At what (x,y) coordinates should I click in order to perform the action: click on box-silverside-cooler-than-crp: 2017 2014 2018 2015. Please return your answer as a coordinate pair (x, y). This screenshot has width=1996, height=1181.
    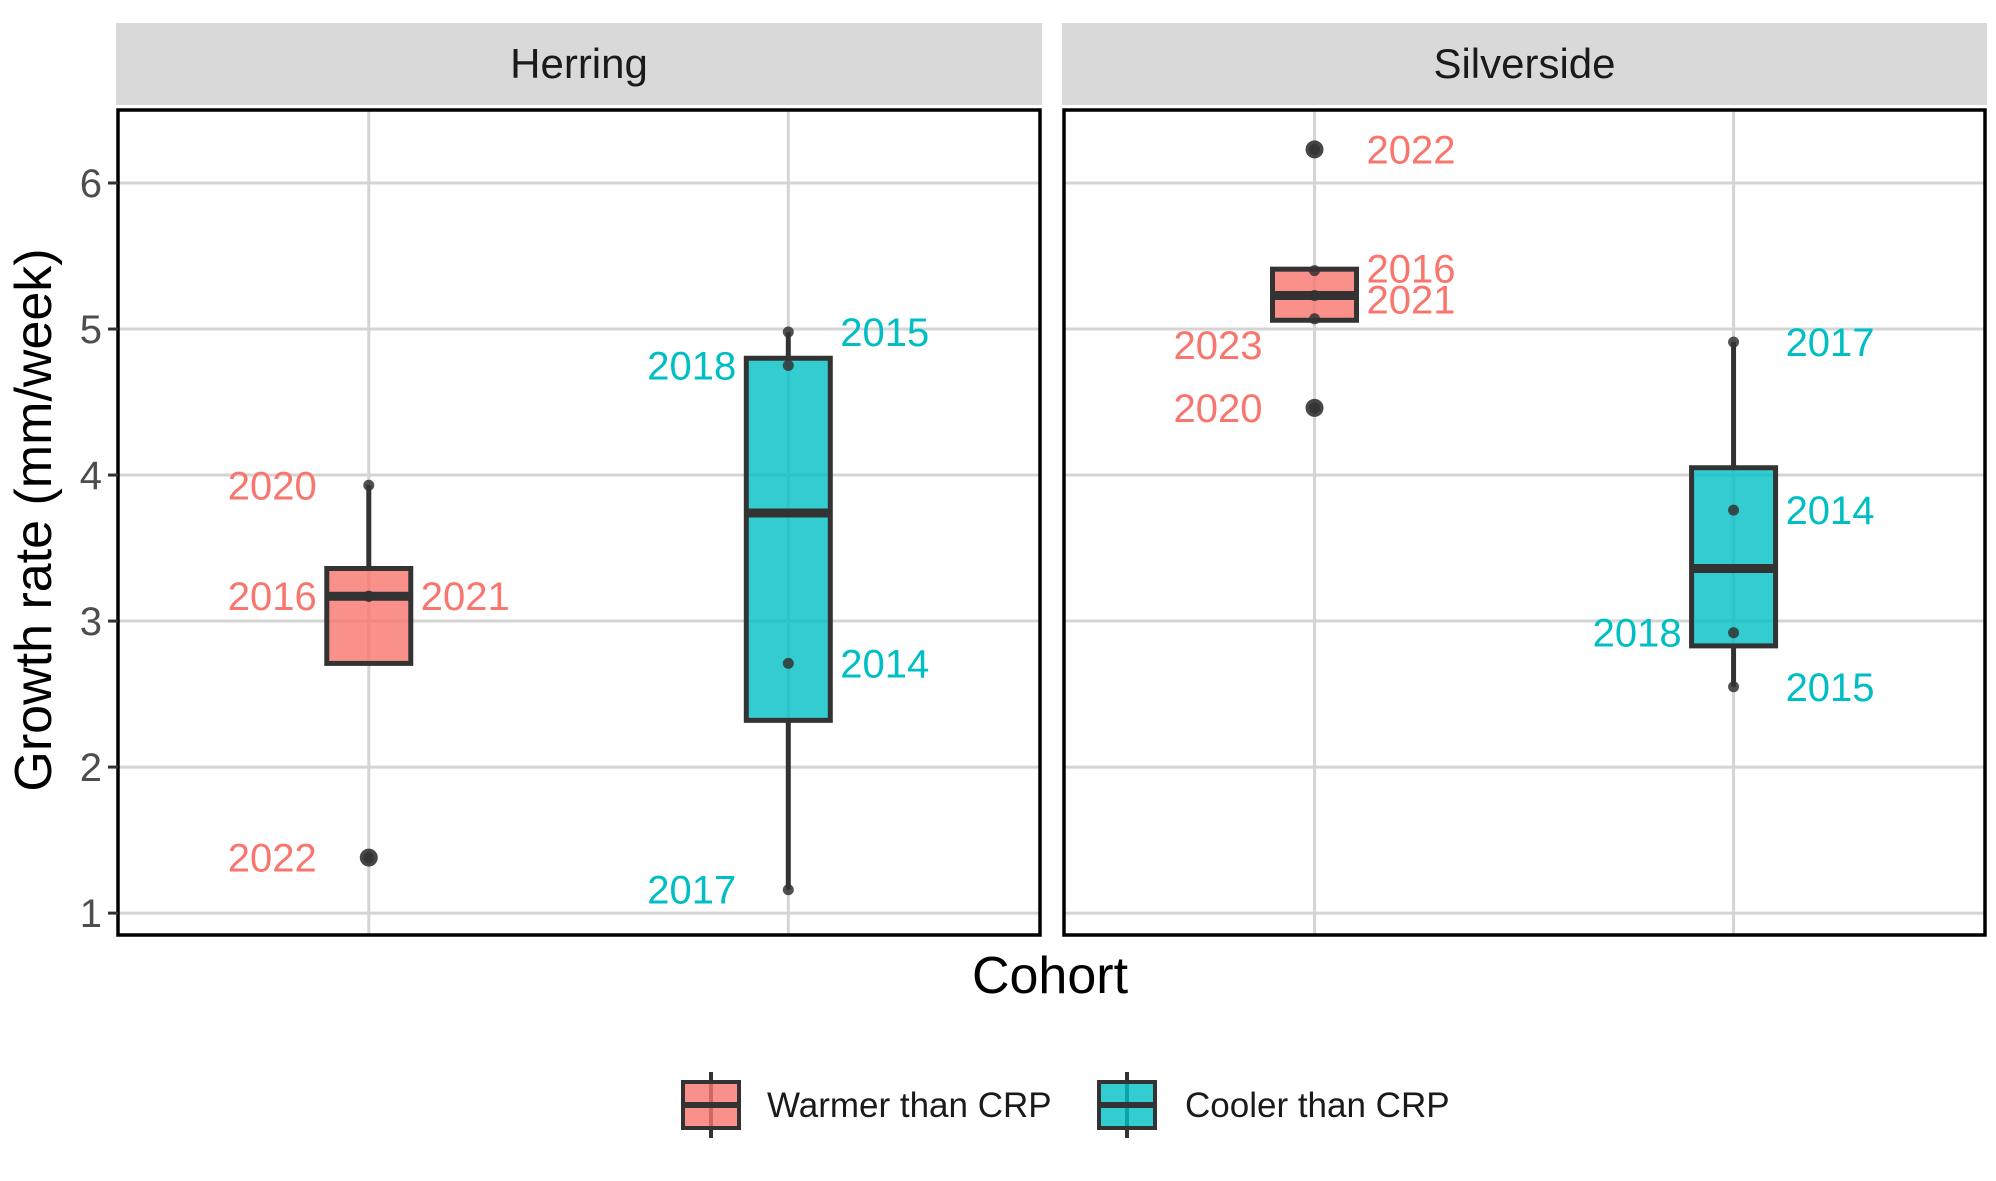
    Looking at the image, I should click on (1734, 515).